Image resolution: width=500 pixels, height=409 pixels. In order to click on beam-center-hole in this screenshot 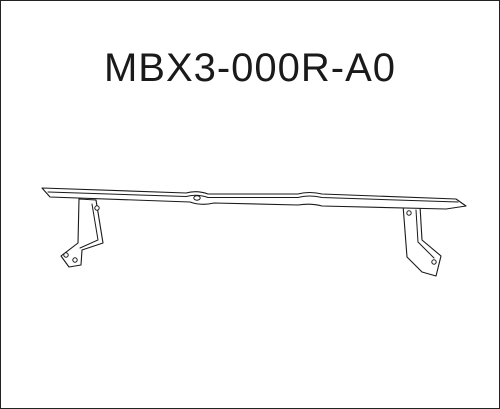, I will do `click(197, 198)`.